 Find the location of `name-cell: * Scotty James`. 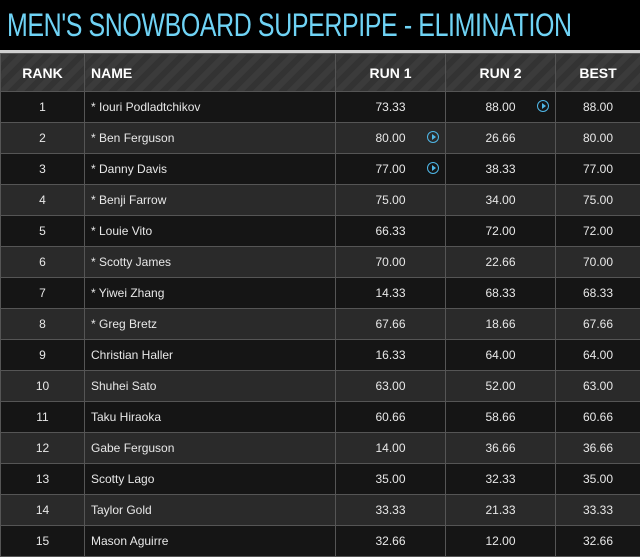

name-cell: * Scotty James is located at coordinates (210, 262).